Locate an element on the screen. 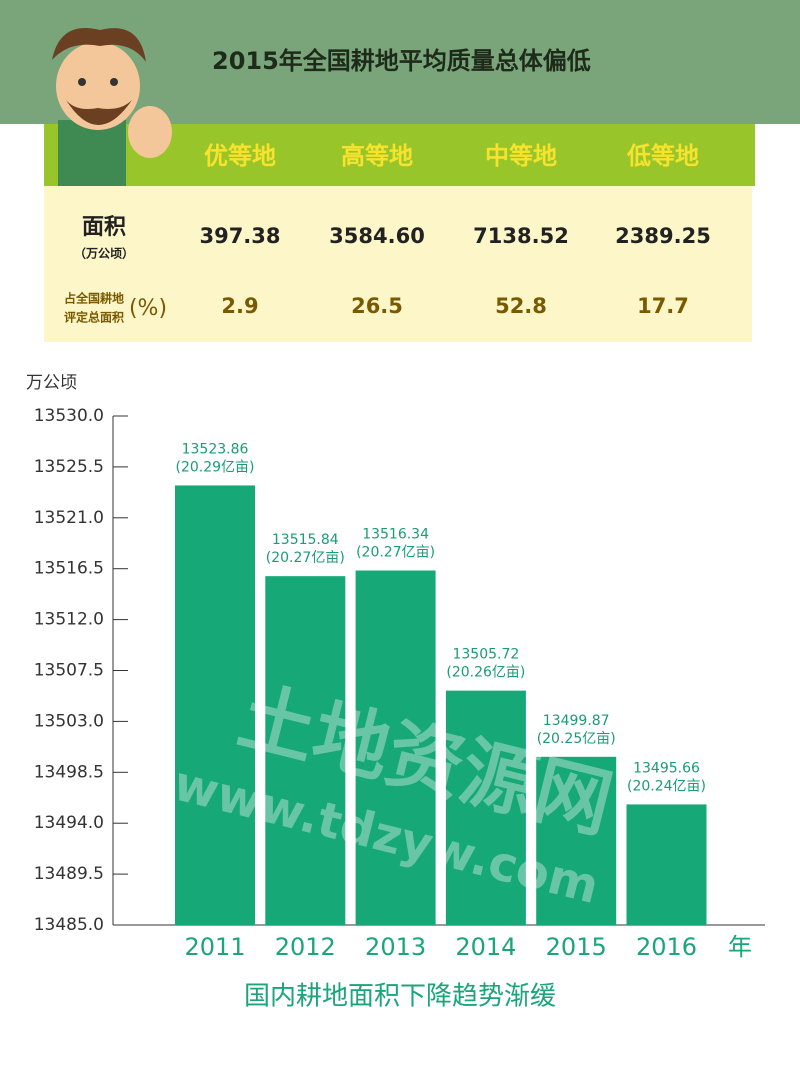 Image resolution: width=800 pixels, height=1082 pixels. row-unit: (%) is located at coordinates (148, 308).